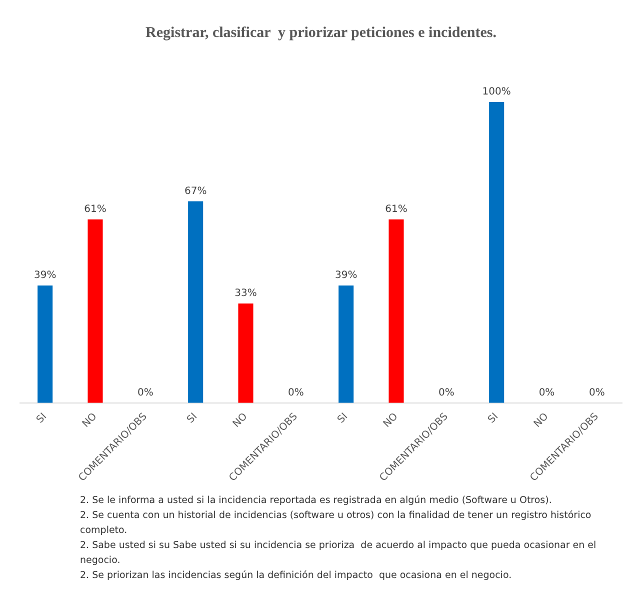 The width and height of the screenshot is (642, 601). What do you see at coordinates (496, 92) in the screenshot?
I see `data-label: 100%` at bounding box center [496, 92].